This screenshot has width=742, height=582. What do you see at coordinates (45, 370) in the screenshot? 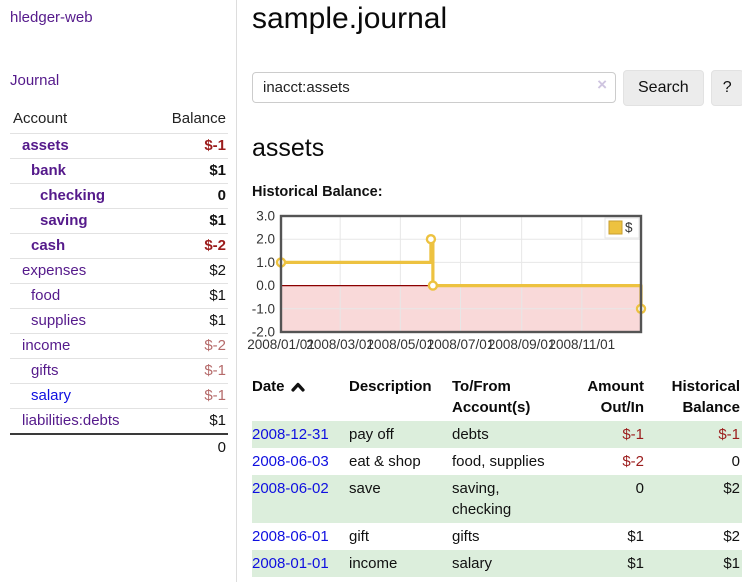
I see `account-link-gifts: gifts` at bounding box center [45, 370].